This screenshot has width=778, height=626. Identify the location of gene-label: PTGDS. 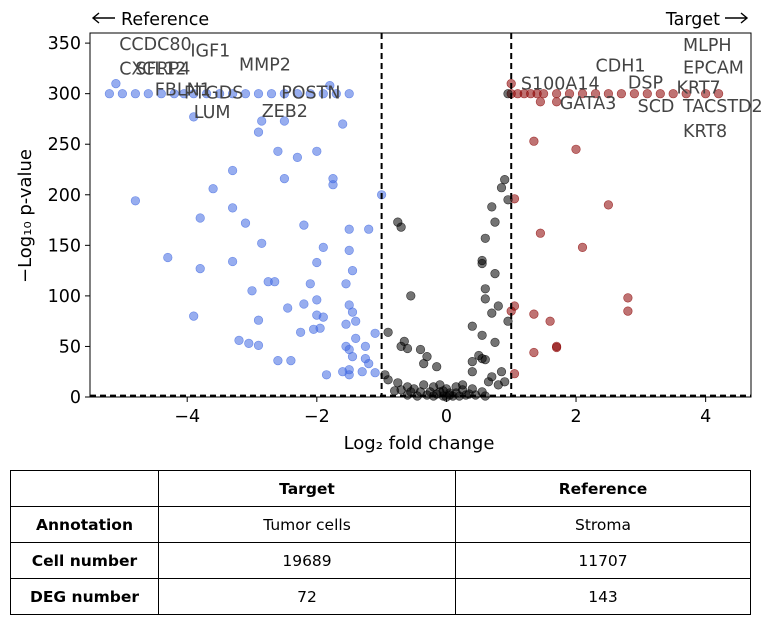
(213, 94).